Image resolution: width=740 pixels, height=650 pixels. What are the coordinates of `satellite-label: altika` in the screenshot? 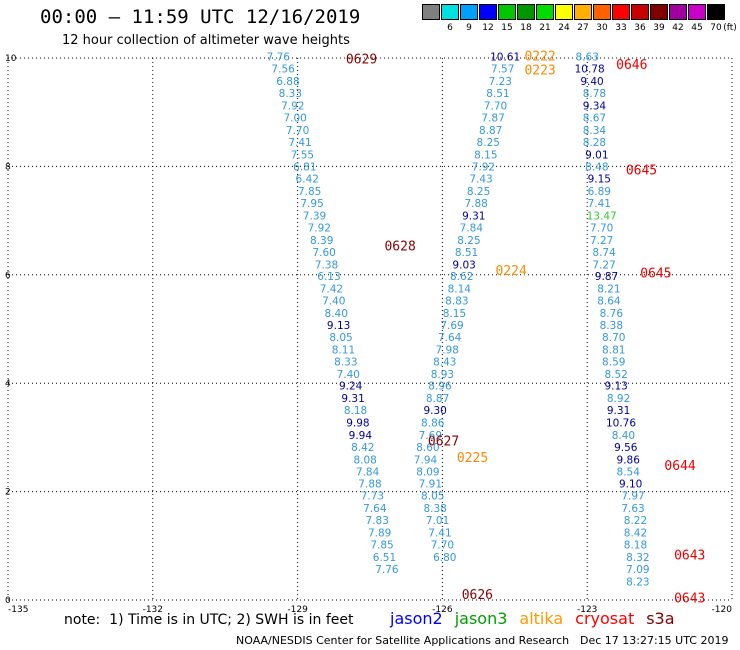 It's located at (541, 618).